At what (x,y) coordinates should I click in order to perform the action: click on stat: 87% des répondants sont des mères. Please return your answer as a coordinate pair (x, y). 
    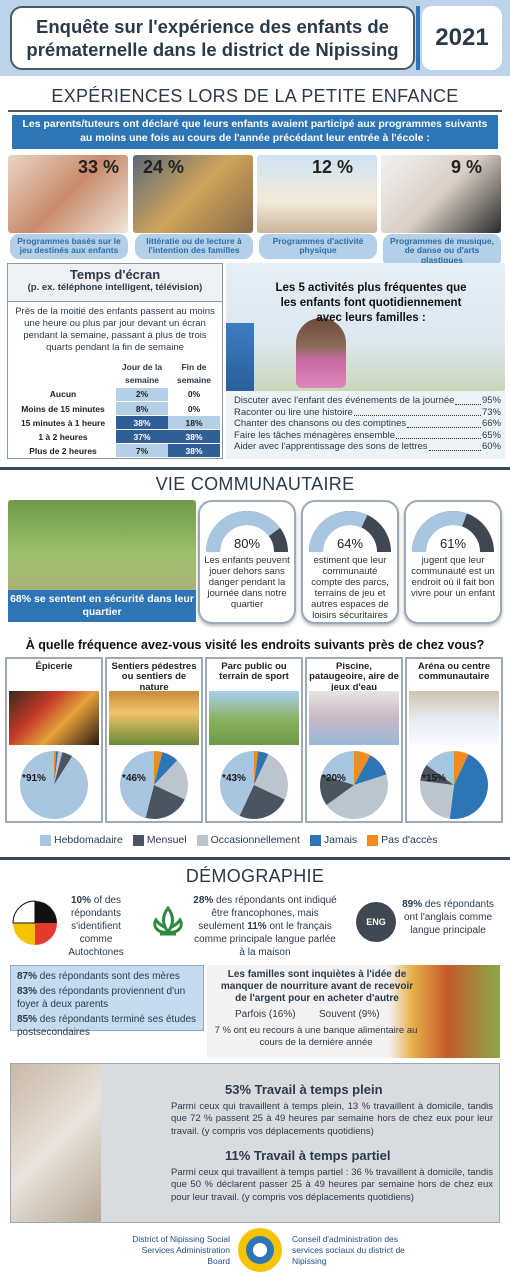
    Looking at the image, I should click on (107, 976).